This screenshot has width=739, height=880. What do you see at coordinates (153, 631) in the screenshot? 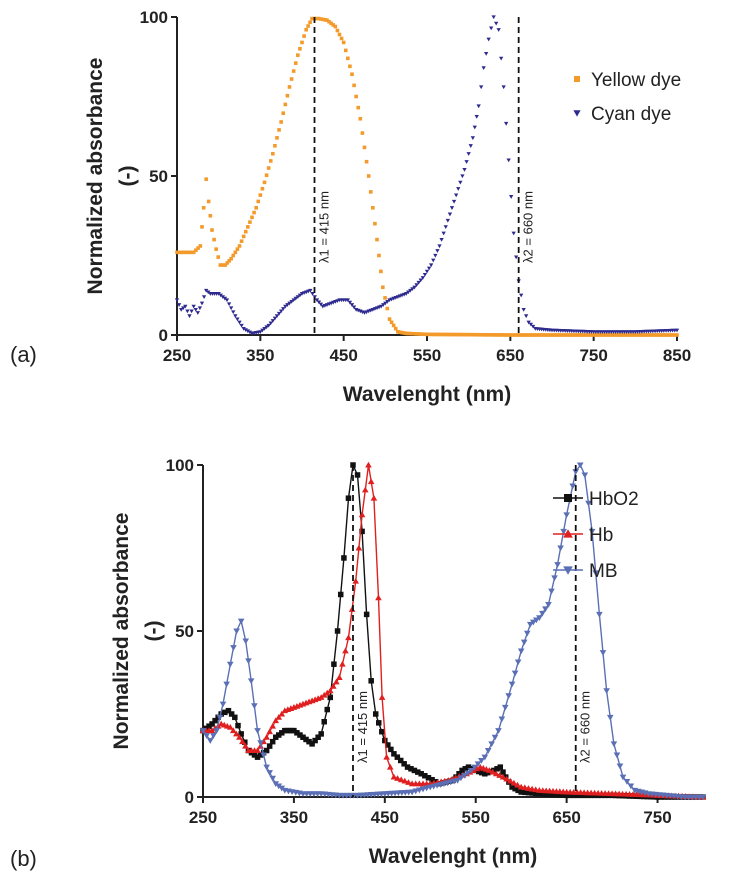
I see `y-axis-label-line: (-)` at bounding box center [153, 631].